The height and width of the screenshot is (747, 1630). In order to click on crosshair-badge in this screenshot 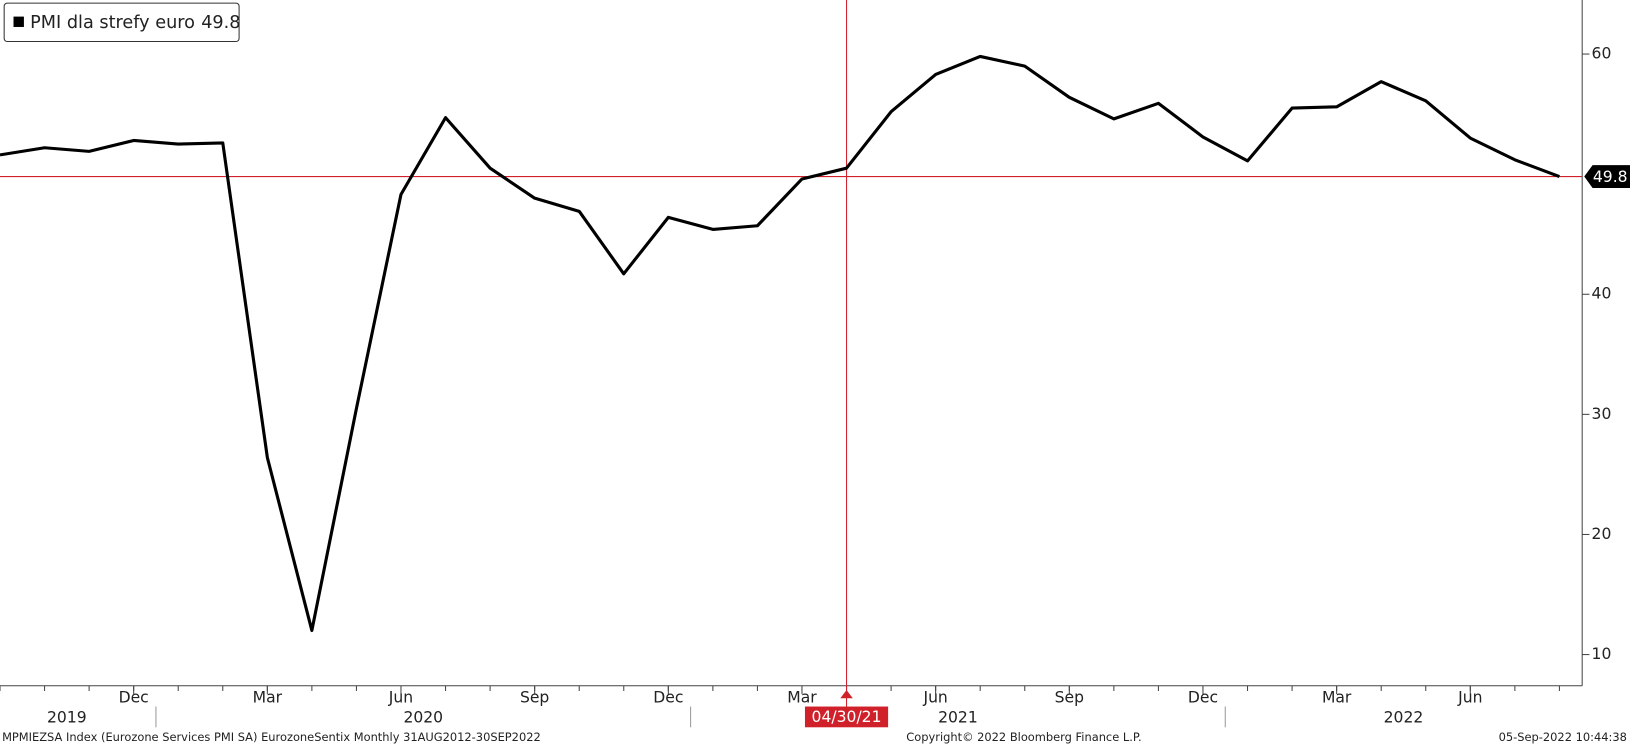, I will do `click(846, 717)`.